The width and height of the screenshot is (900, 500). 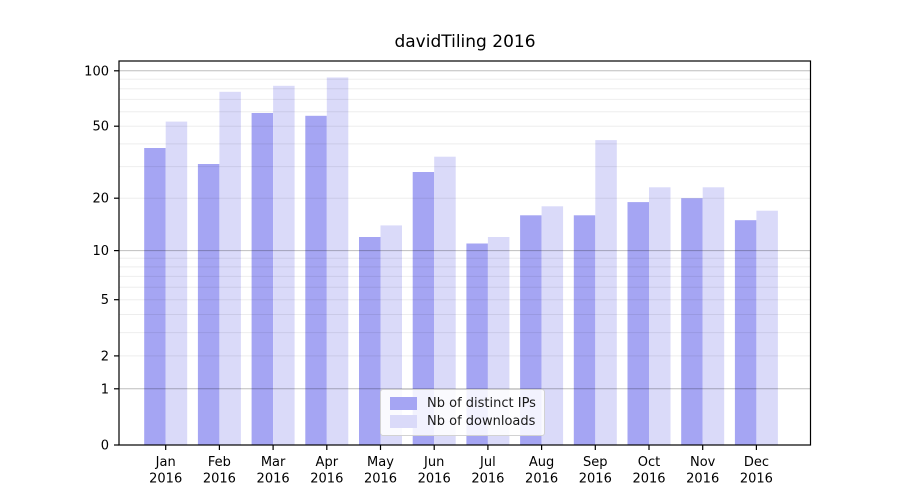 What do you see at coordinates (638, 323) in the screenshot?
I see `bar-distinct-ips-oct` at bounding box center [638, 323].